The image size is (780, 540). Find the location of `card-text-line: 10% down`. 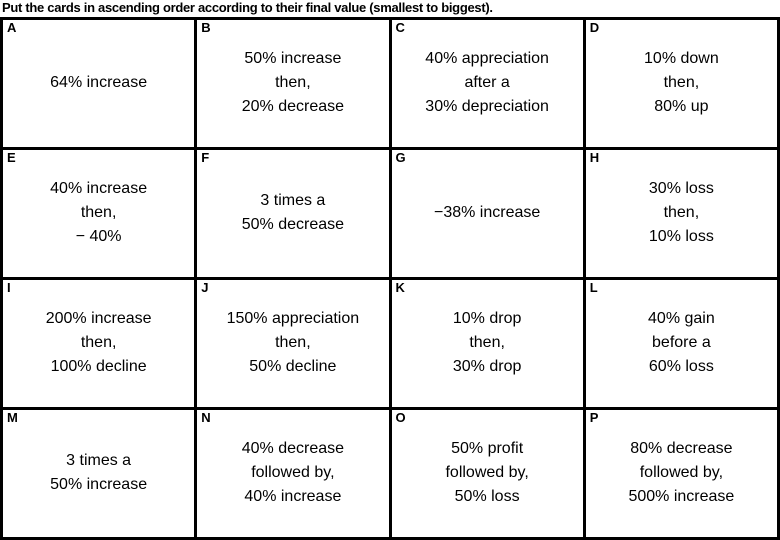

card-text-line: 10% down is located at coordinates (681, 58).